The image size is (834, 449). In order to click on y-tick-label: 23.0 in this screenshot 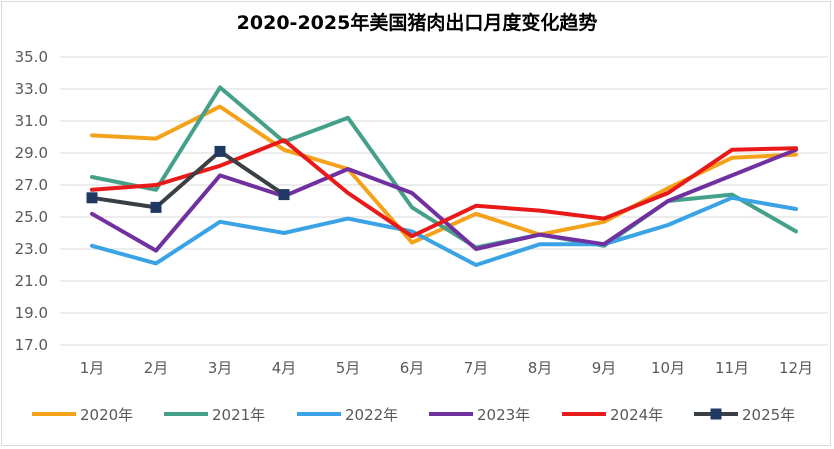, I will do `click(31, 249)`.